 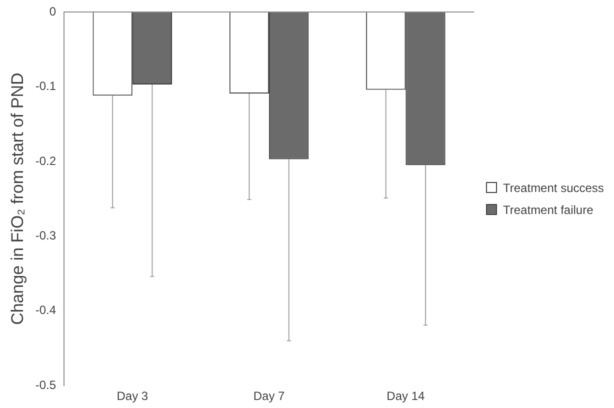 I want to click on y-tick-label: -0.1, so click(x=45, y=86).